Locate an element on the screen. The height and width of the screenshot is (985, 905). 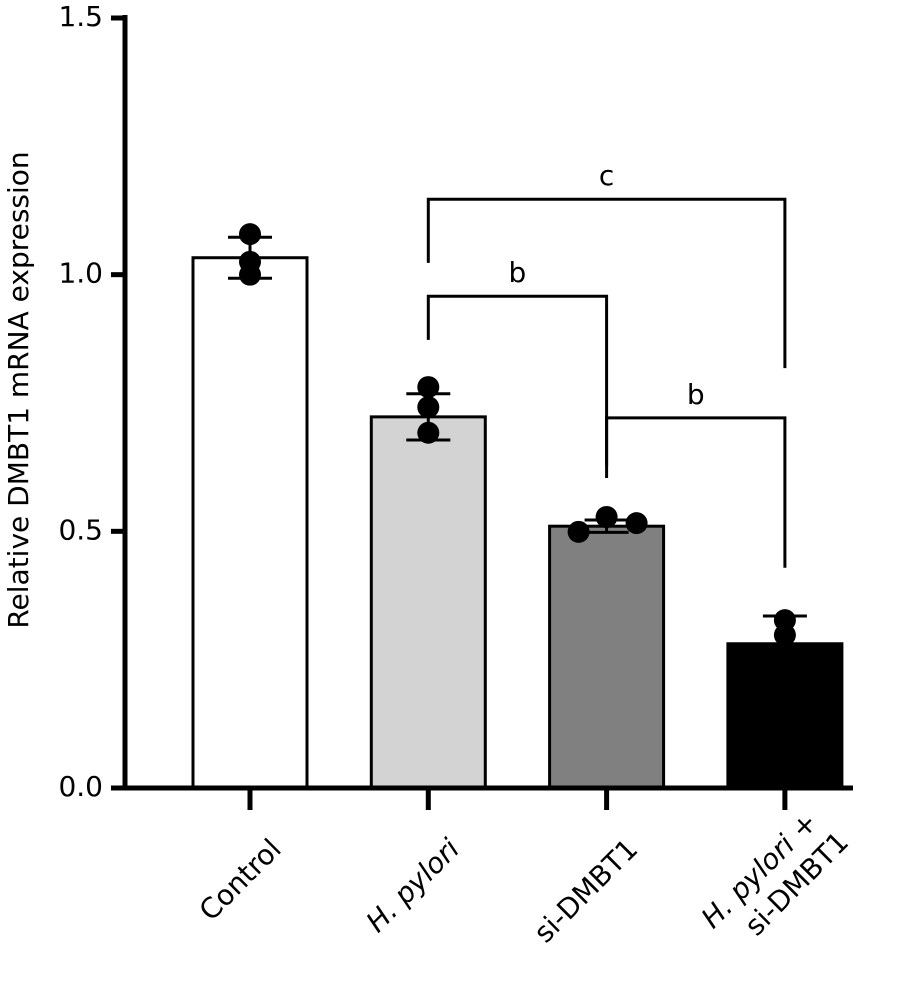
significance-label: c is located at coordinates (606, 175).